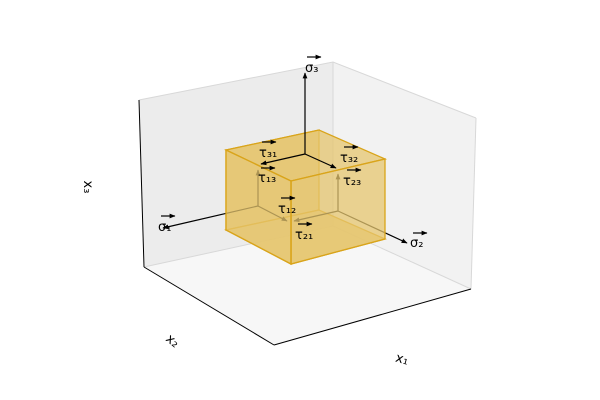  Describe the element at coordinates (164, 227) in the screenshot. I see `sigma1-label: σ₁` at that location.